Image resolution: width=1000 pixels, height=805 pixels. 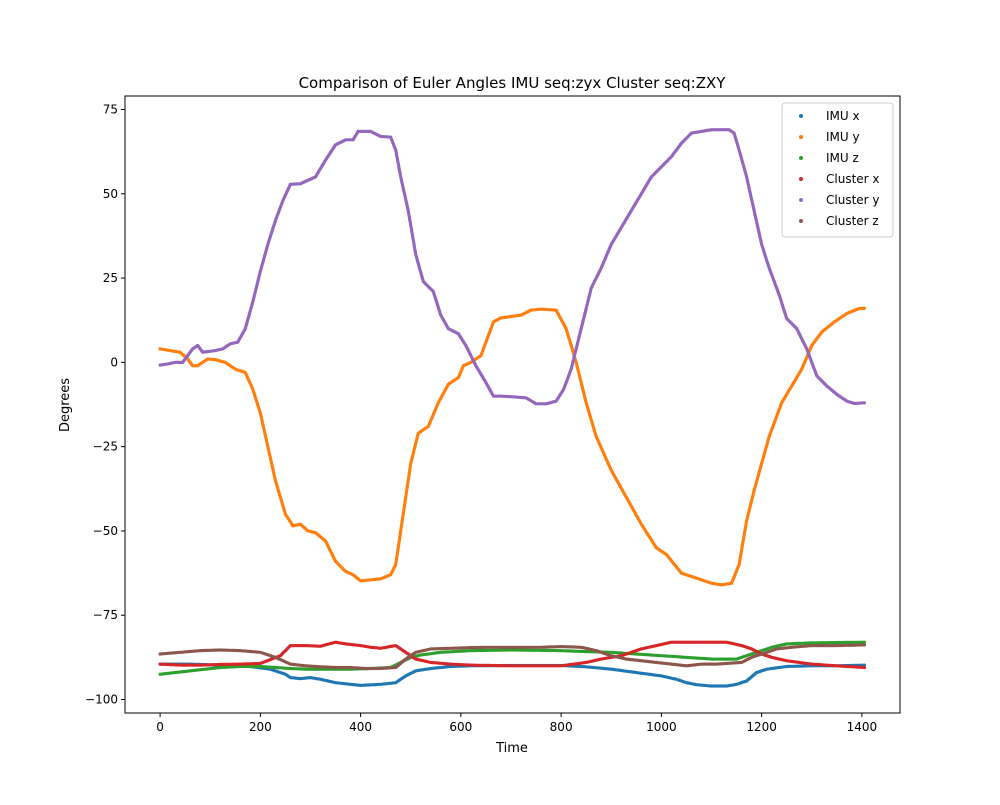 I want to click on x-tick-label: 1200, so click(x=761, y=727).